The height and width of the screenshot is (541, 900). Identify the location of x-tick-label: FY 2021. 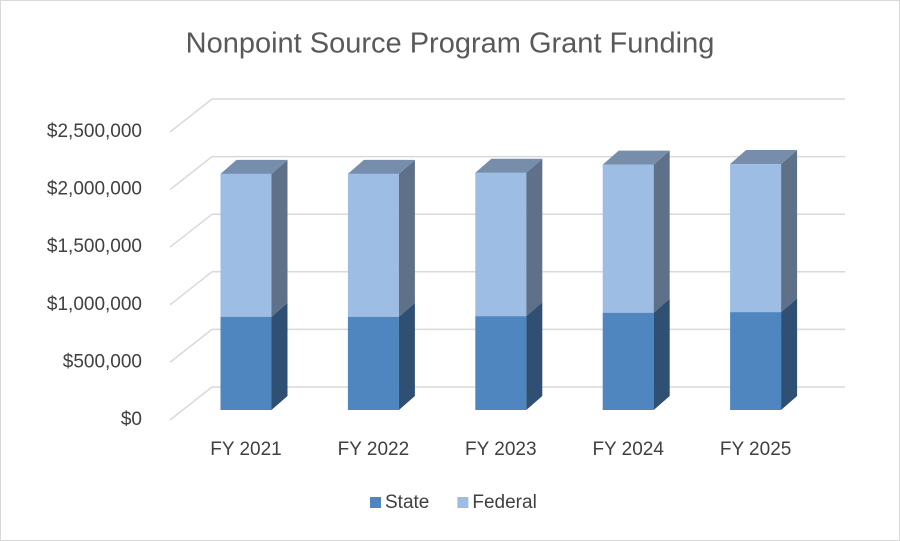
(245, 449).